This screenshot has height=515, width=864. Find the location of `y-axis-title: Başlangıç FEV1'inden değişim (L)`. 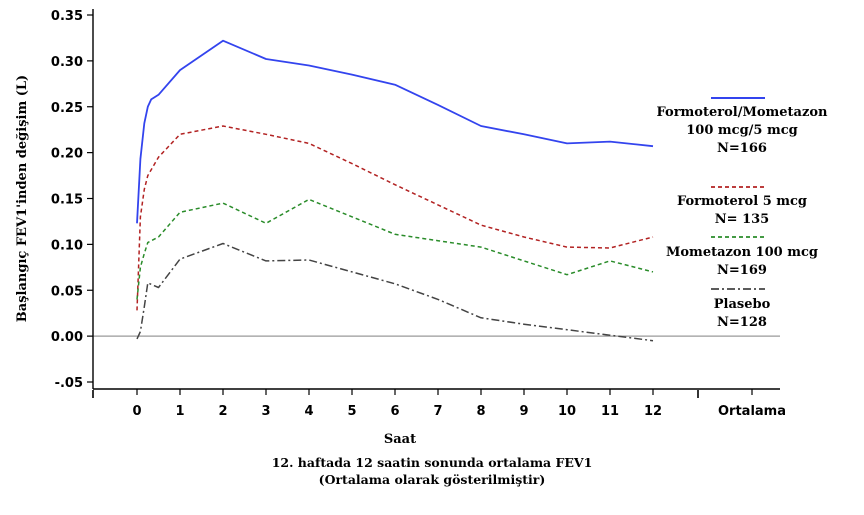

y-axis-title: Başlangıç FEV1'inden değişim (L) is located at coordinates (22, 198).